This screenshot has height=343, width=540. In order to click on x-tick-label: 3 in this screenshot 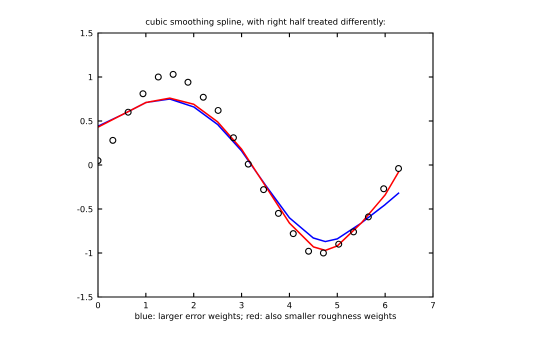, I will do `click(242, 305)`.